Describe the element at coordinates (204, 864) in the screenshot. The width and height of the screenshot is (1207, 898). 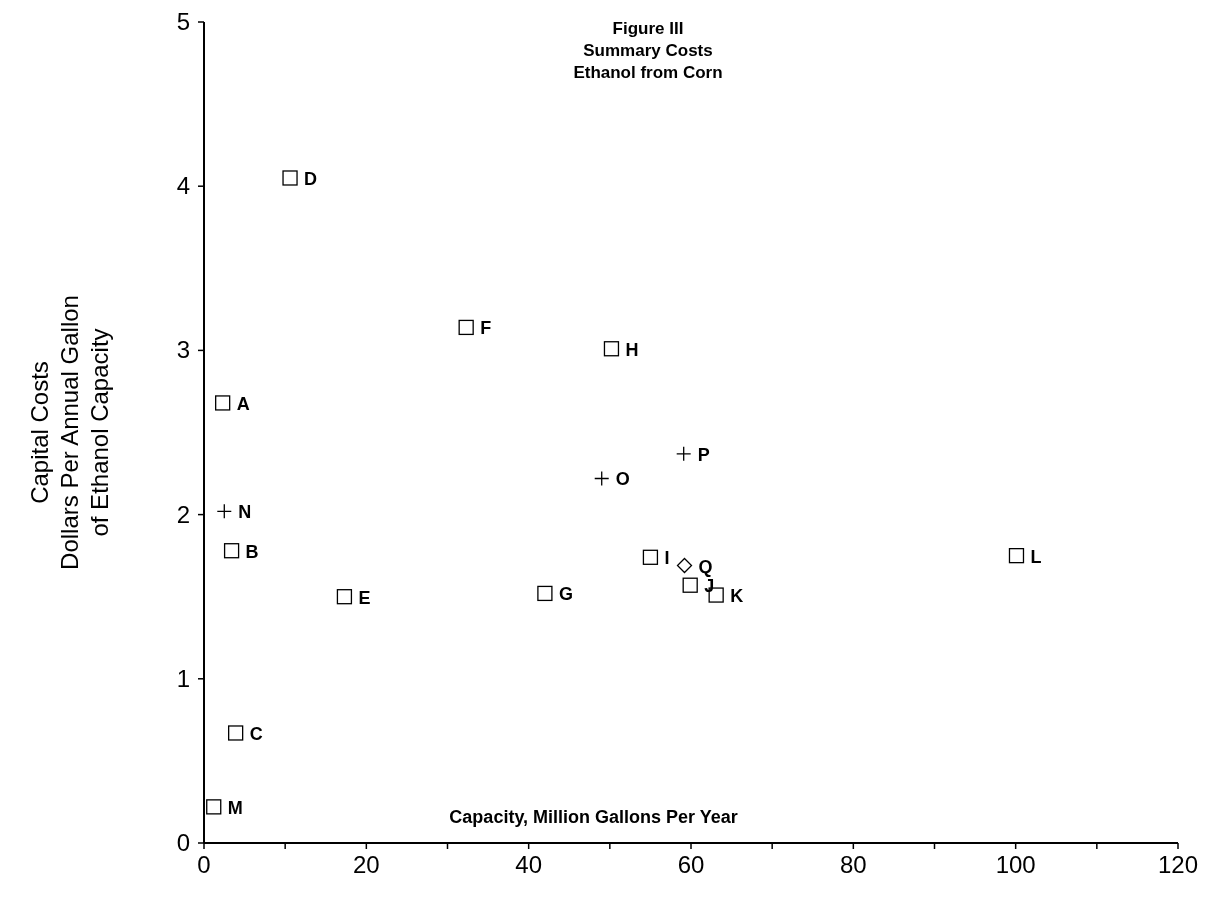
I see `x-tick-label: 0` at that location.